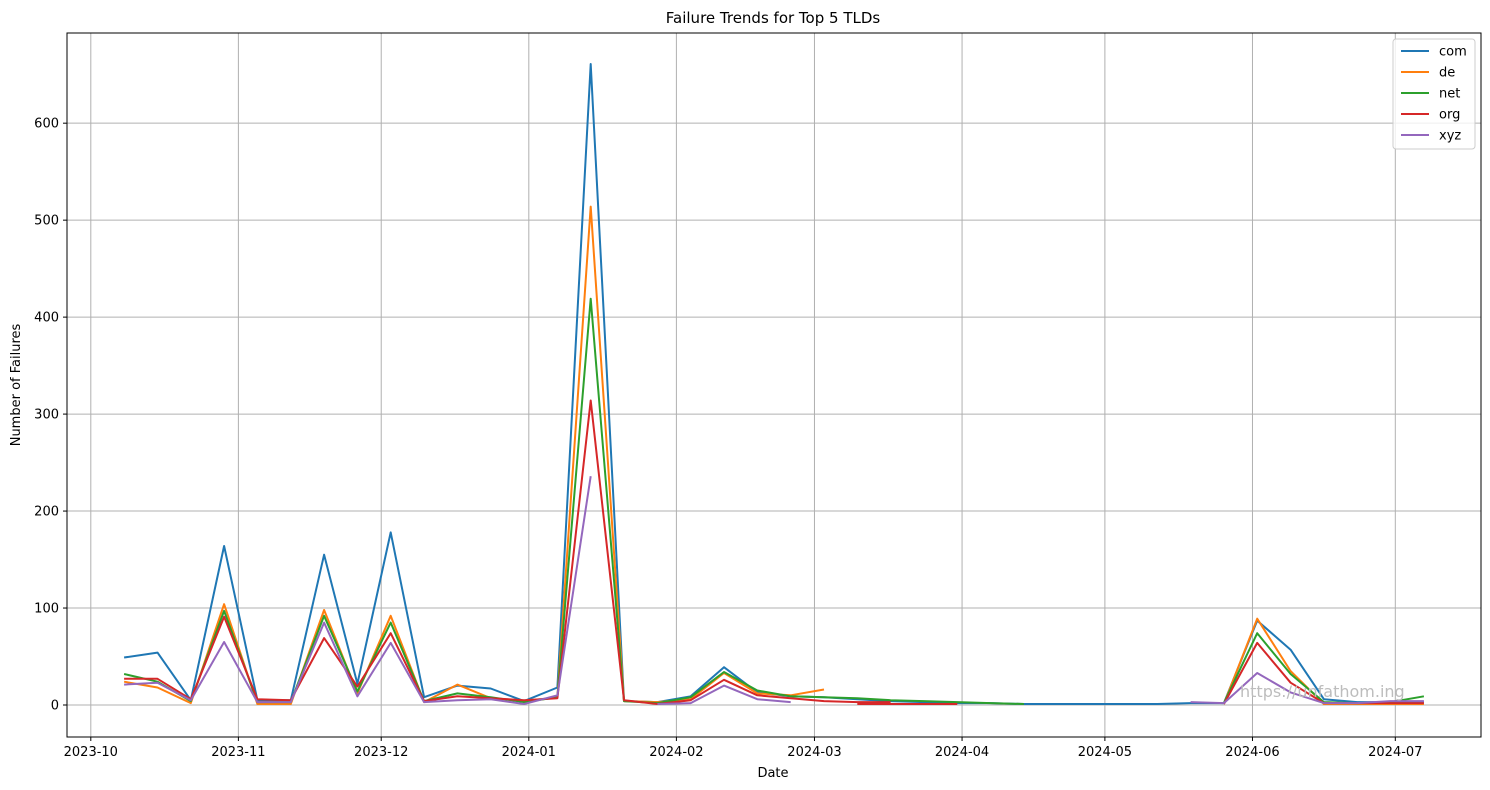 The height and width of the screenshot is (790, 1490). I want to click on x-tick-label: 2024-07, so click(1395, 752).